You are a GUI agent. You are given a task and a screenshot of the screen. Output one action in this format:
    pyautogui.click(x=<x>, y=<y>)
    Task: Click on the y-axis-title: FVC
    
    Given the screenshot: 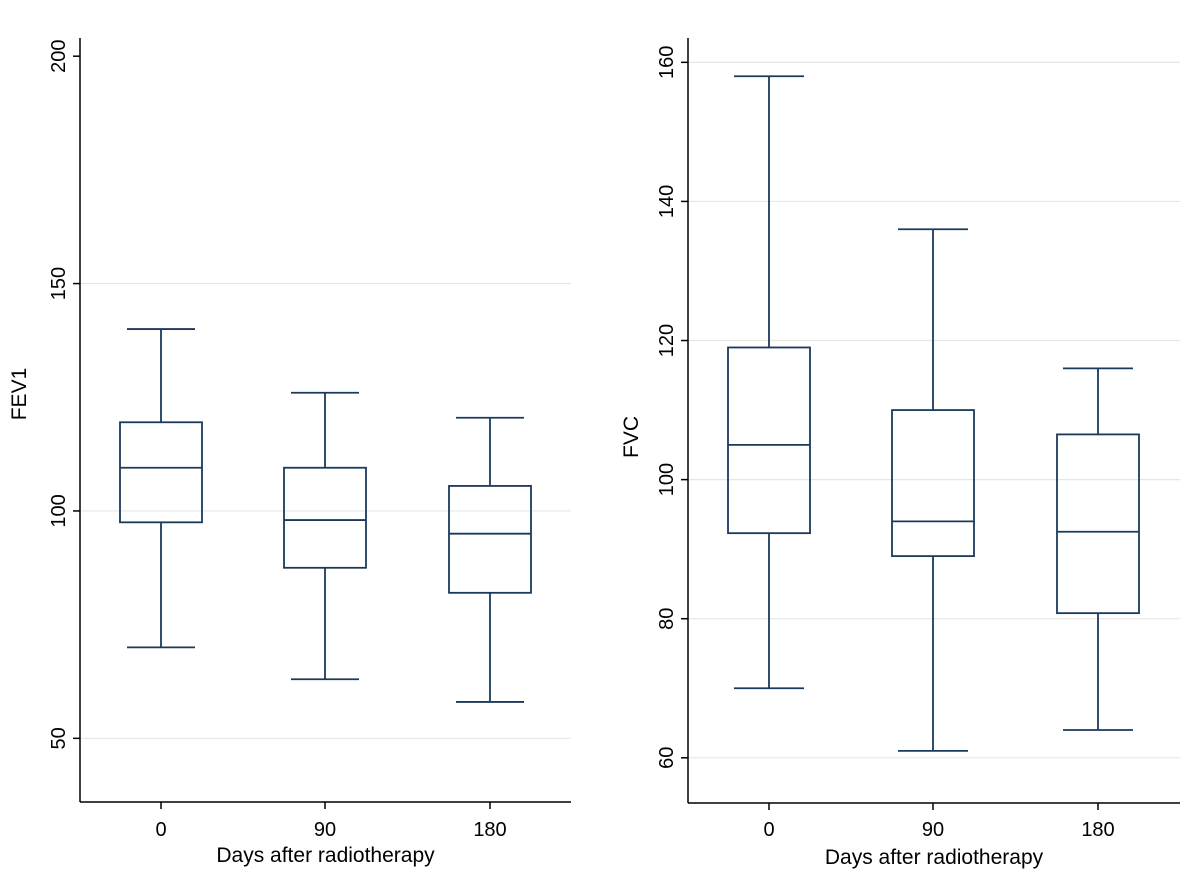 What is the action you would take?
    pyautogui.click(x=631, y=437)
    